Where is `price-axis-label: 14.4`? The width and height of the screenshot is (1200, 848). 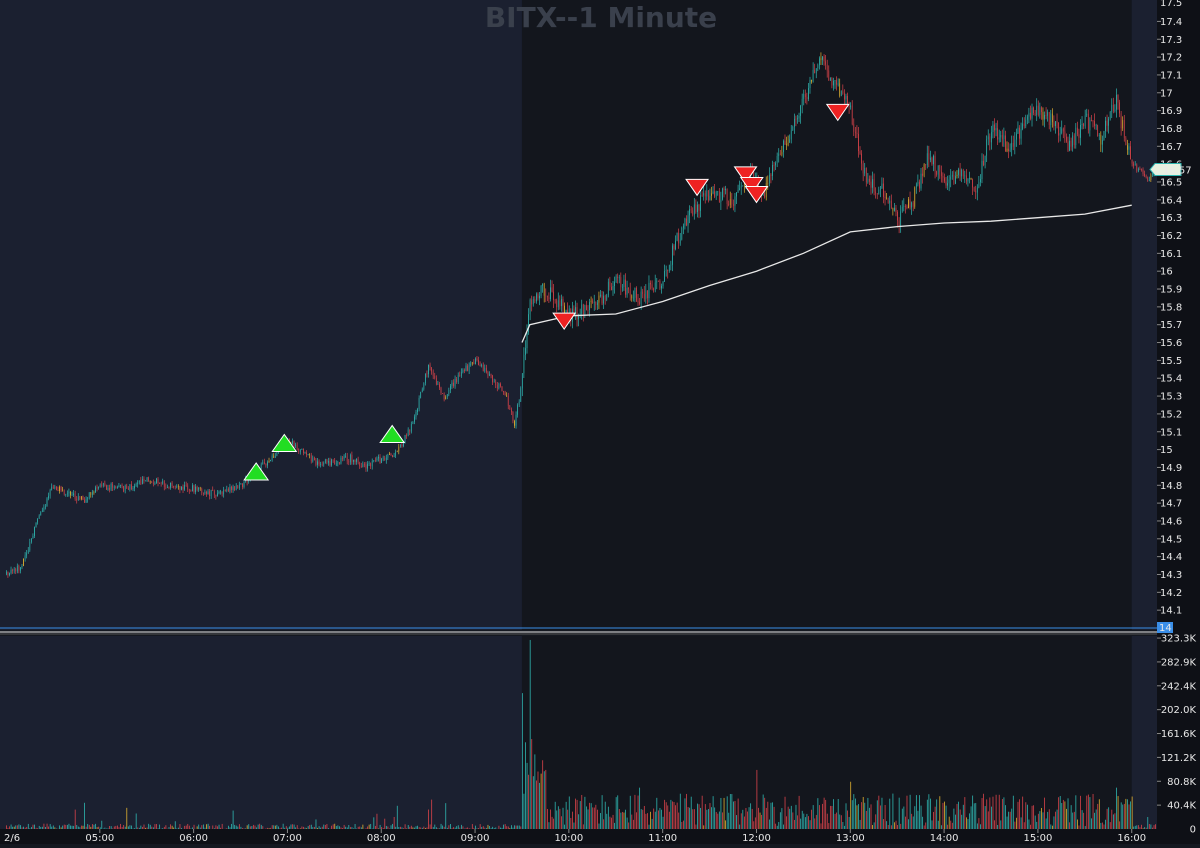 price-axis-label: 14.4 is located at coordinates (1171, 557).